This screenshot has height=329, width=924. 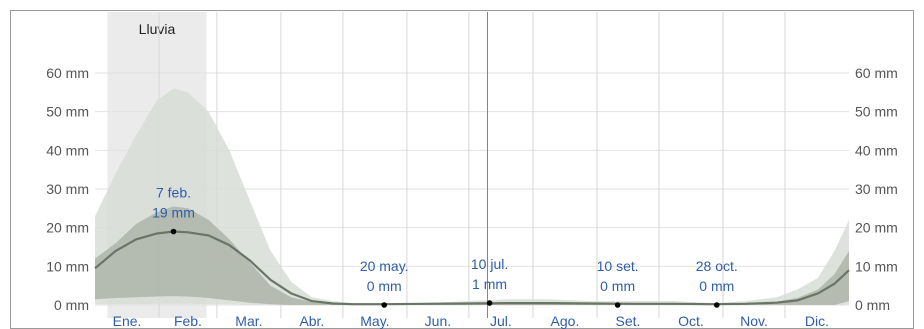 What do you see at coordinates (872, 305) in the screenshot?
I see `y-tick-right: 0 mm` at bounding box center [872, 305].